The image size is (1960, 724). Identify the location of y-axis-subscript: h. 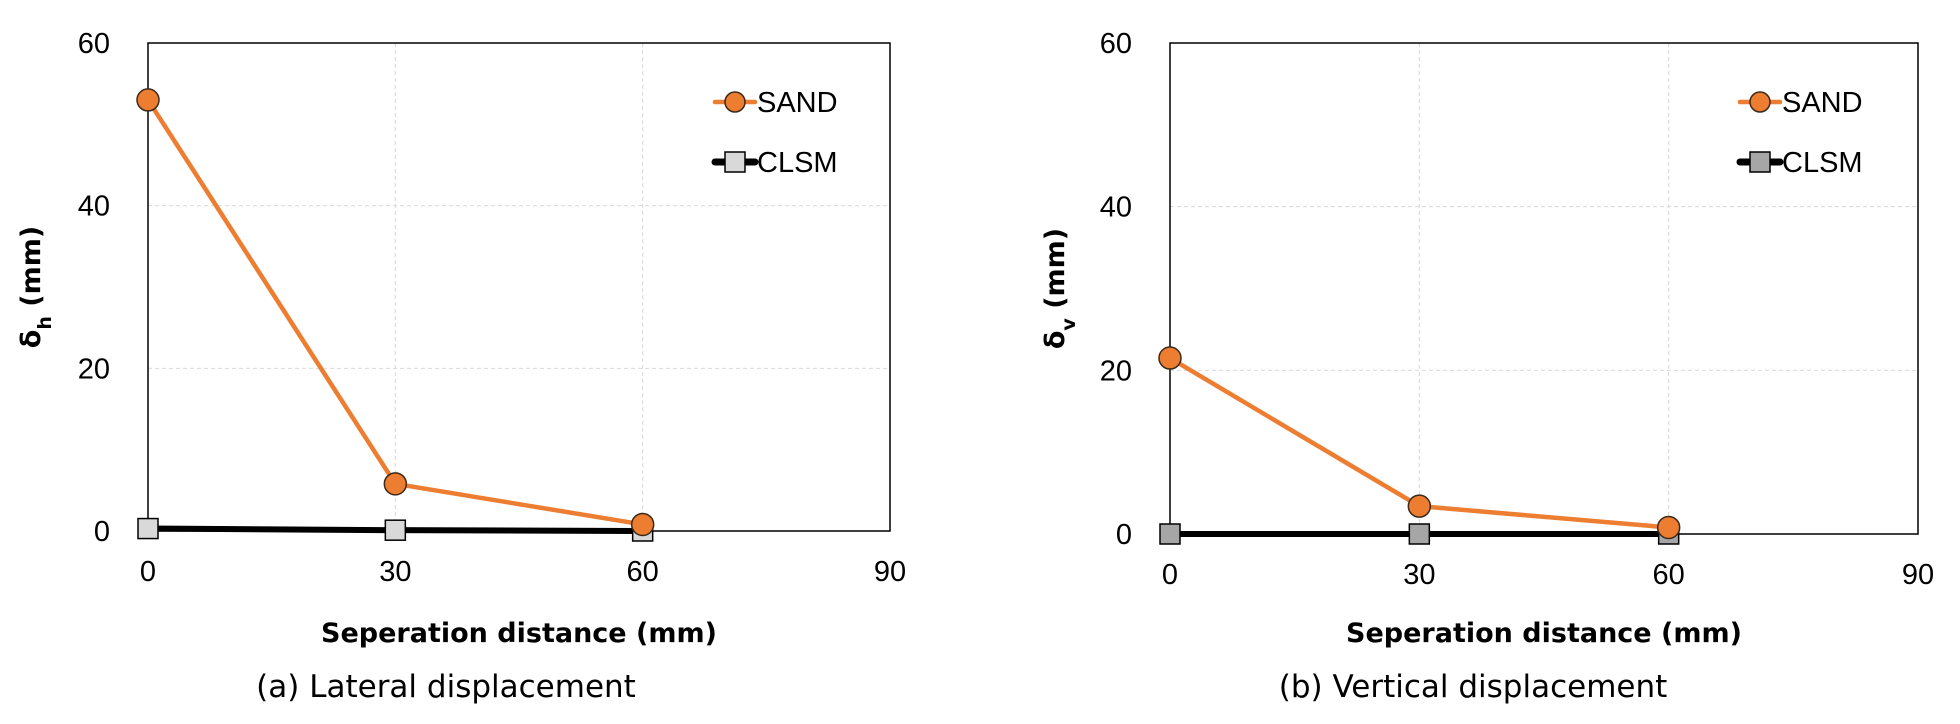
(45, 323).